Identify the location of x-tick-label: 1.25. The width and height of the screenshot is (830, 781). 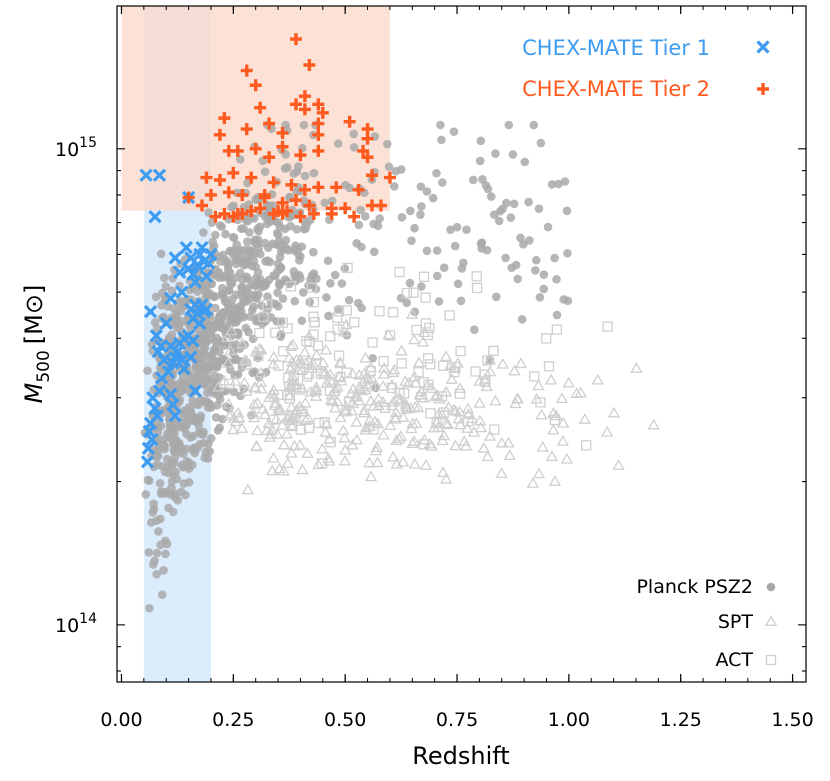
(681, 720).